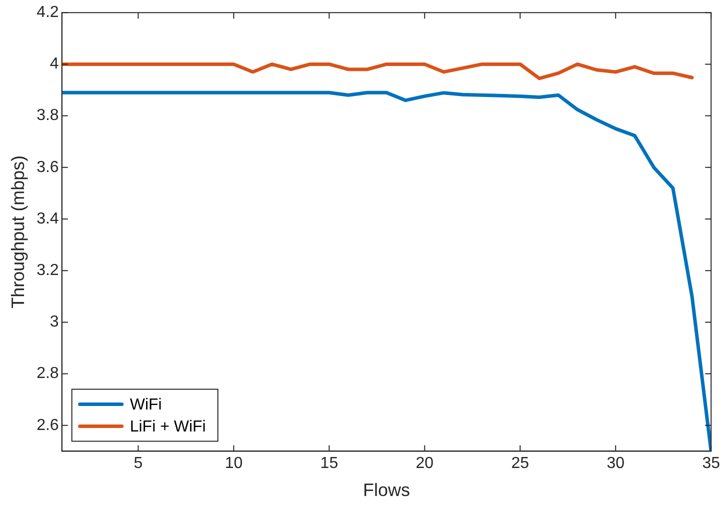  What do you see at coordinates (54, 322) in the screenshot?
I see `y-tick-label: 3` at bounding box center [54, 322].